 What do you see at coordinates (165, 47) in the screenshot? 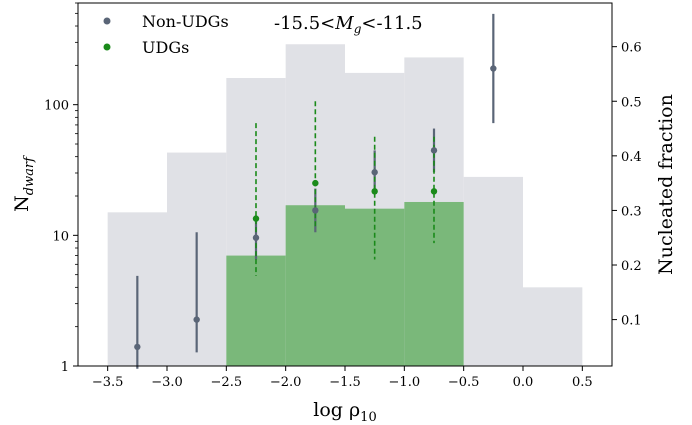
I see `legend-label-udgs: UDGs` at bounding box center [165, 47].